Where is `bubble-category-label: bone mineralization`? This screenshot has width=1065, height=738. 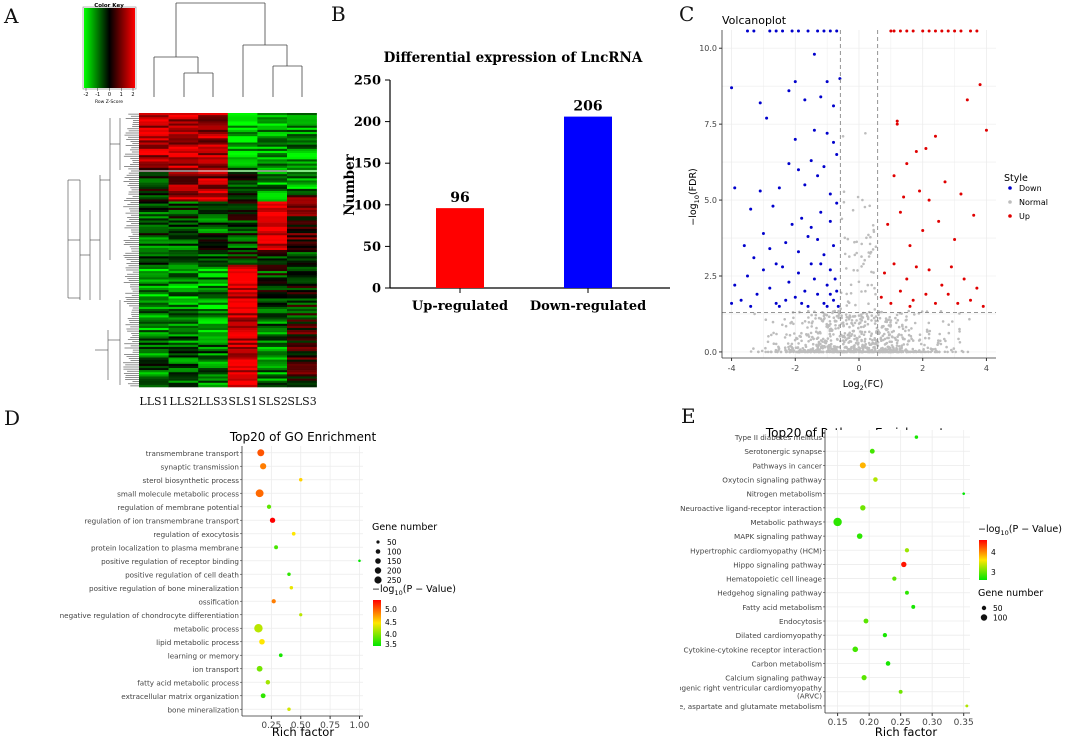 bubble-category-label: bone mineralization is located at coordinates (204, 709).